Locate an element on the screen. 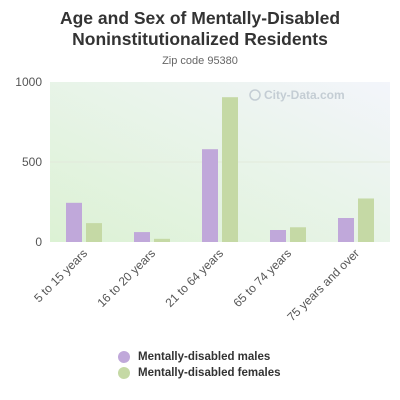 The height and width of the screenshot is (400, 400). chart-title-line1: Age and Sex of Mentally-Disabled is located at coordinates (200, 18).